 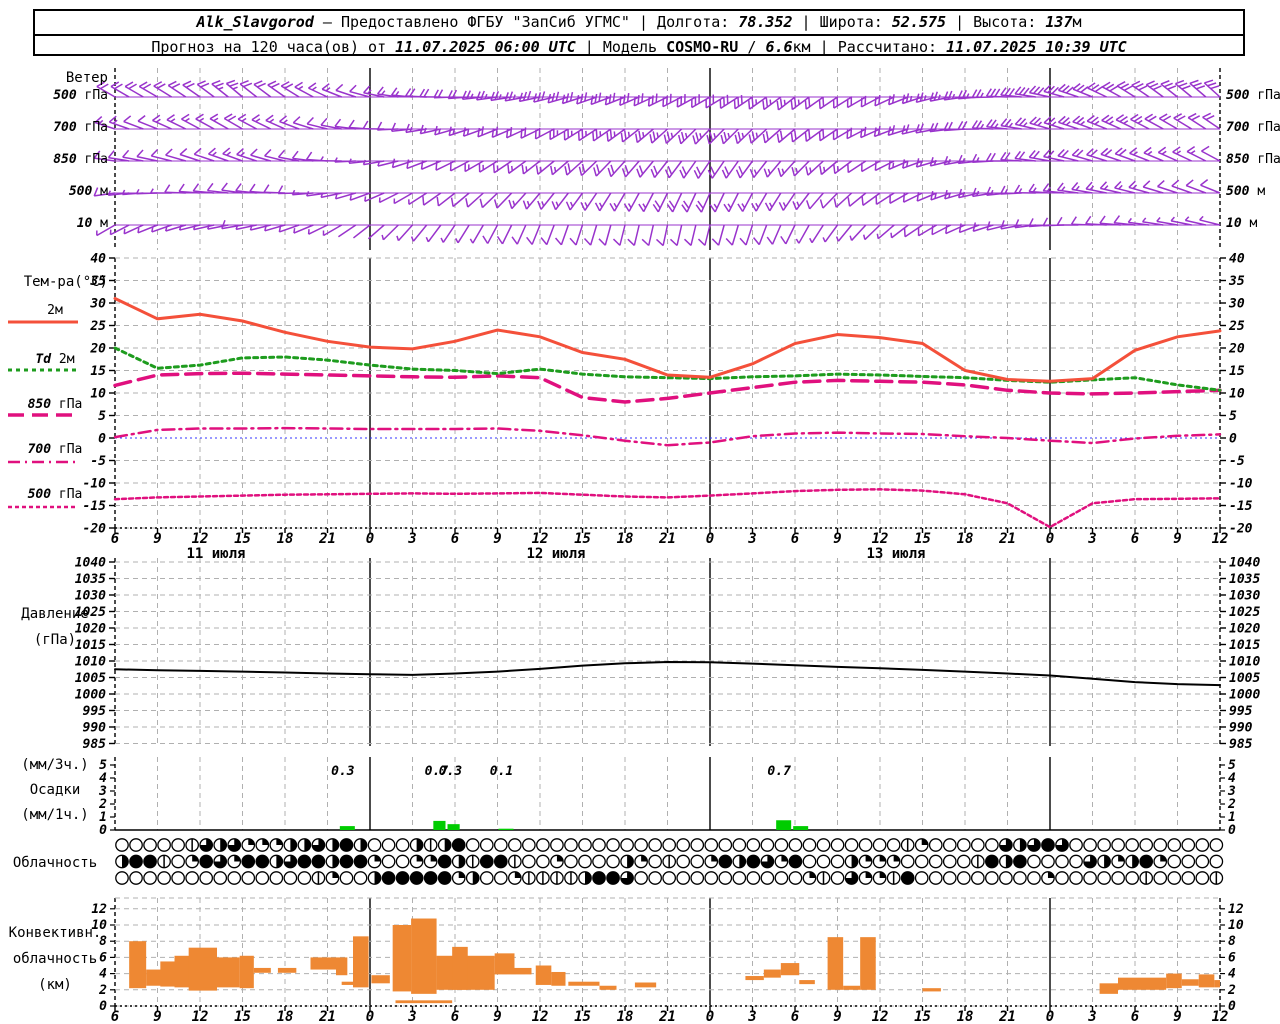 I want to click on svg-text: 2, so click(x=1231, y=990).